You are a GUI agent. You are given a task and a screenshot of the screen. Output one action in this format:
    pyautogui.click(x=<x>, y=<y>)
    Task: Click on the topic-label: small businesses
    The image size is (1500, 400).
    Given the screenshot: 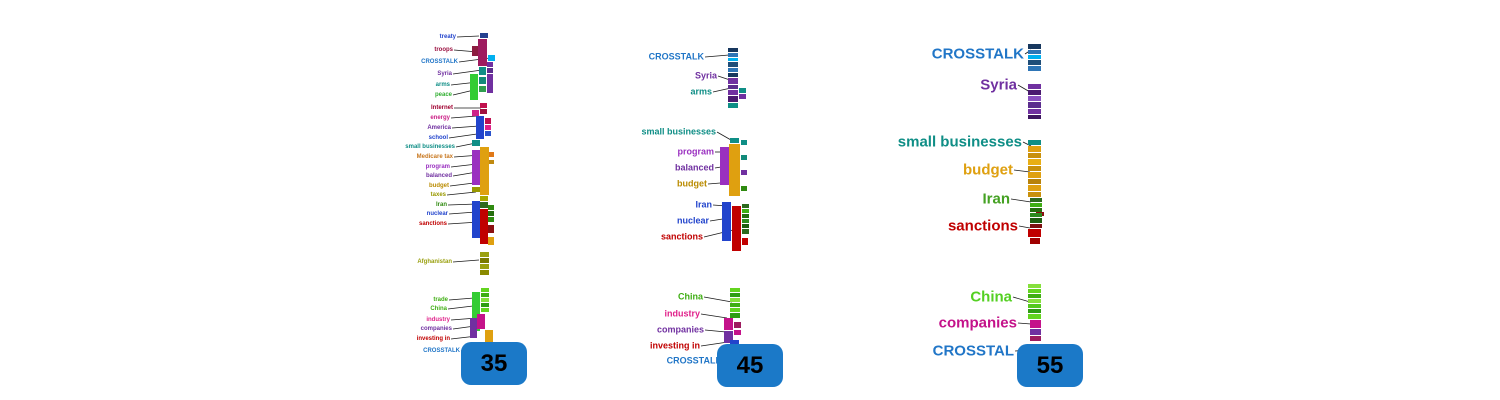 What is the action you would take?
    pyautogui.click(x=959, y=142)
    